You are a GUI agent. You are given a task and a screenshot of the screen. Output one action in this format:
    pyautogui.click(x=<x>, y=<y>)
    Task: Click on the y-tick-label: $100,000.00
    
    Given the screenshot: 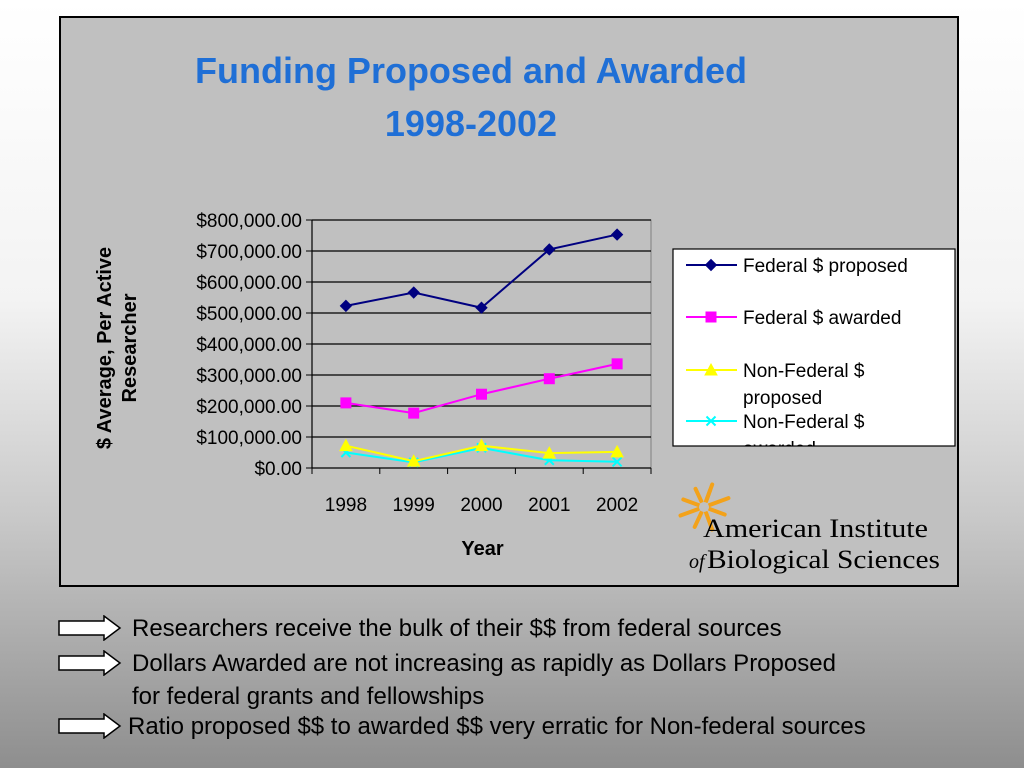 What is the action you would take?
    pyautogui.click(x=249, y=438)
    